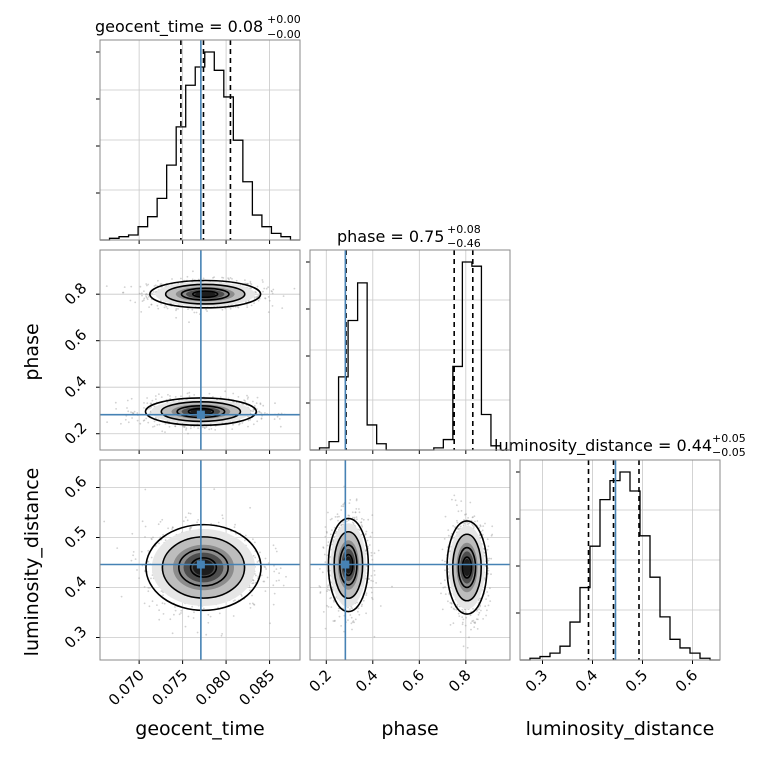 This screenshot has width=760, height=760. Describe the element at coordinates (179, 27) in the screenshot. I see `title-geocent-time-text: geocent_time = 0.08` at that location.